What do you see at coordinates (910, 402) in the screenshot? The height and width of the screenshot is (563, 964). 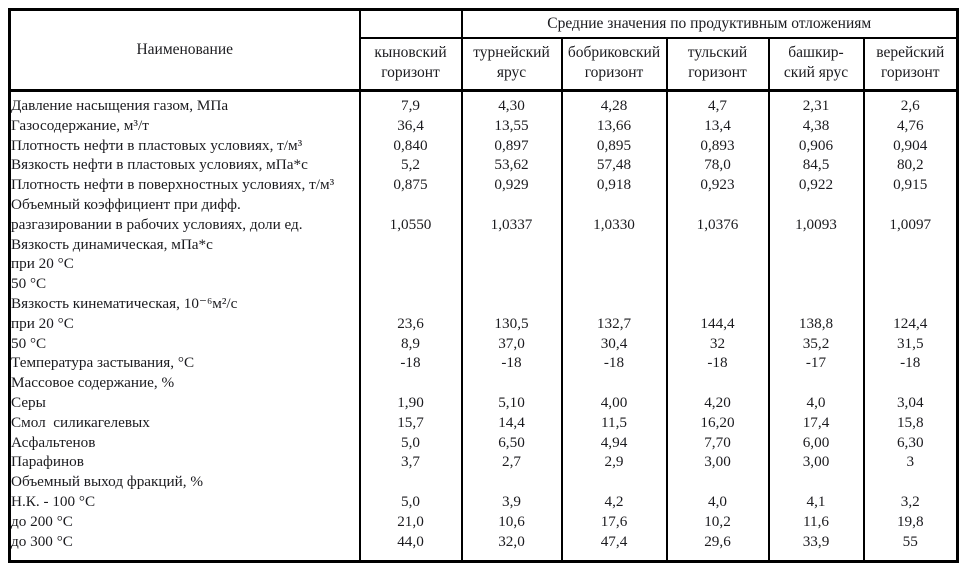 I see `value-cell: 3,04` at bounding box center [910, 402].